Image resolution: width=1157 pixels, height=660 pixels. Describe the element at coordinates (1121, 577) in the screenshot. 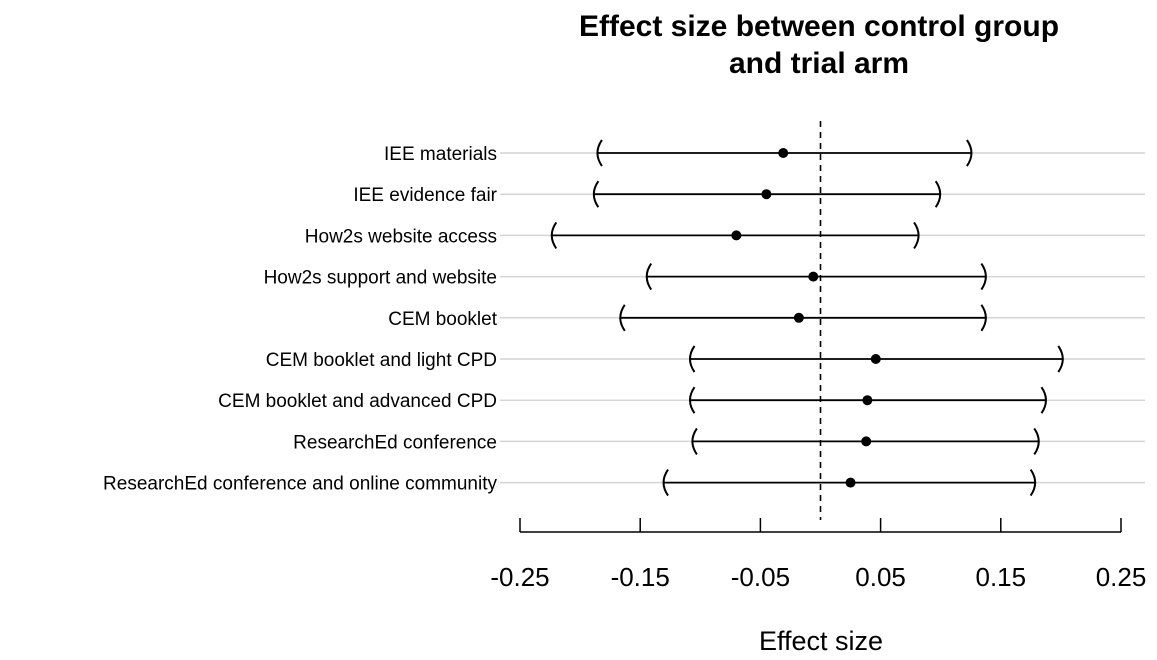

I see `x-tick-label: 0.25` at that location.